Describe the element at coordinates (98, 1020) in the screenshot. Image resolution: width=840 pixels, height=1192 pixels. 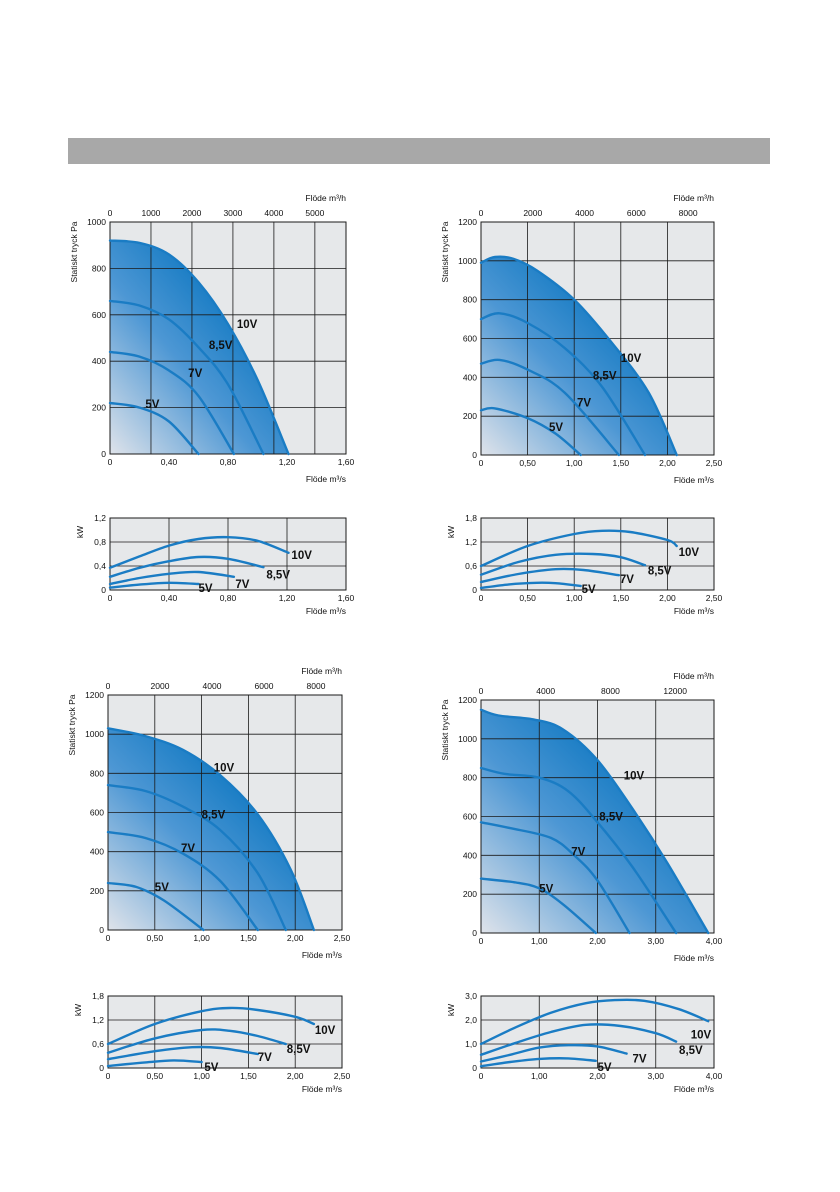
I see `y-tick-label: 1,2` at that location.